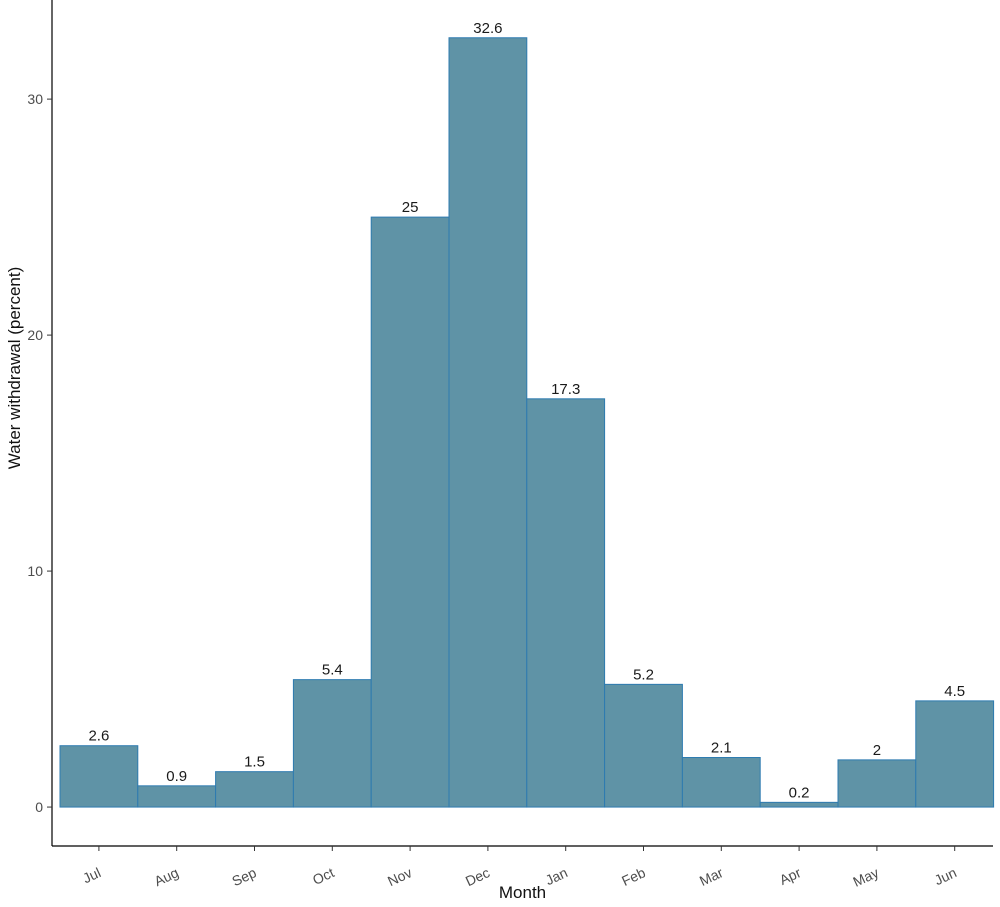 The width and height of the screenshot is (1000, 907). What do you see at coordinates (35, 571) in the screenshot?
I see `y-tick-label: 10` at bounding box center [35, 571].